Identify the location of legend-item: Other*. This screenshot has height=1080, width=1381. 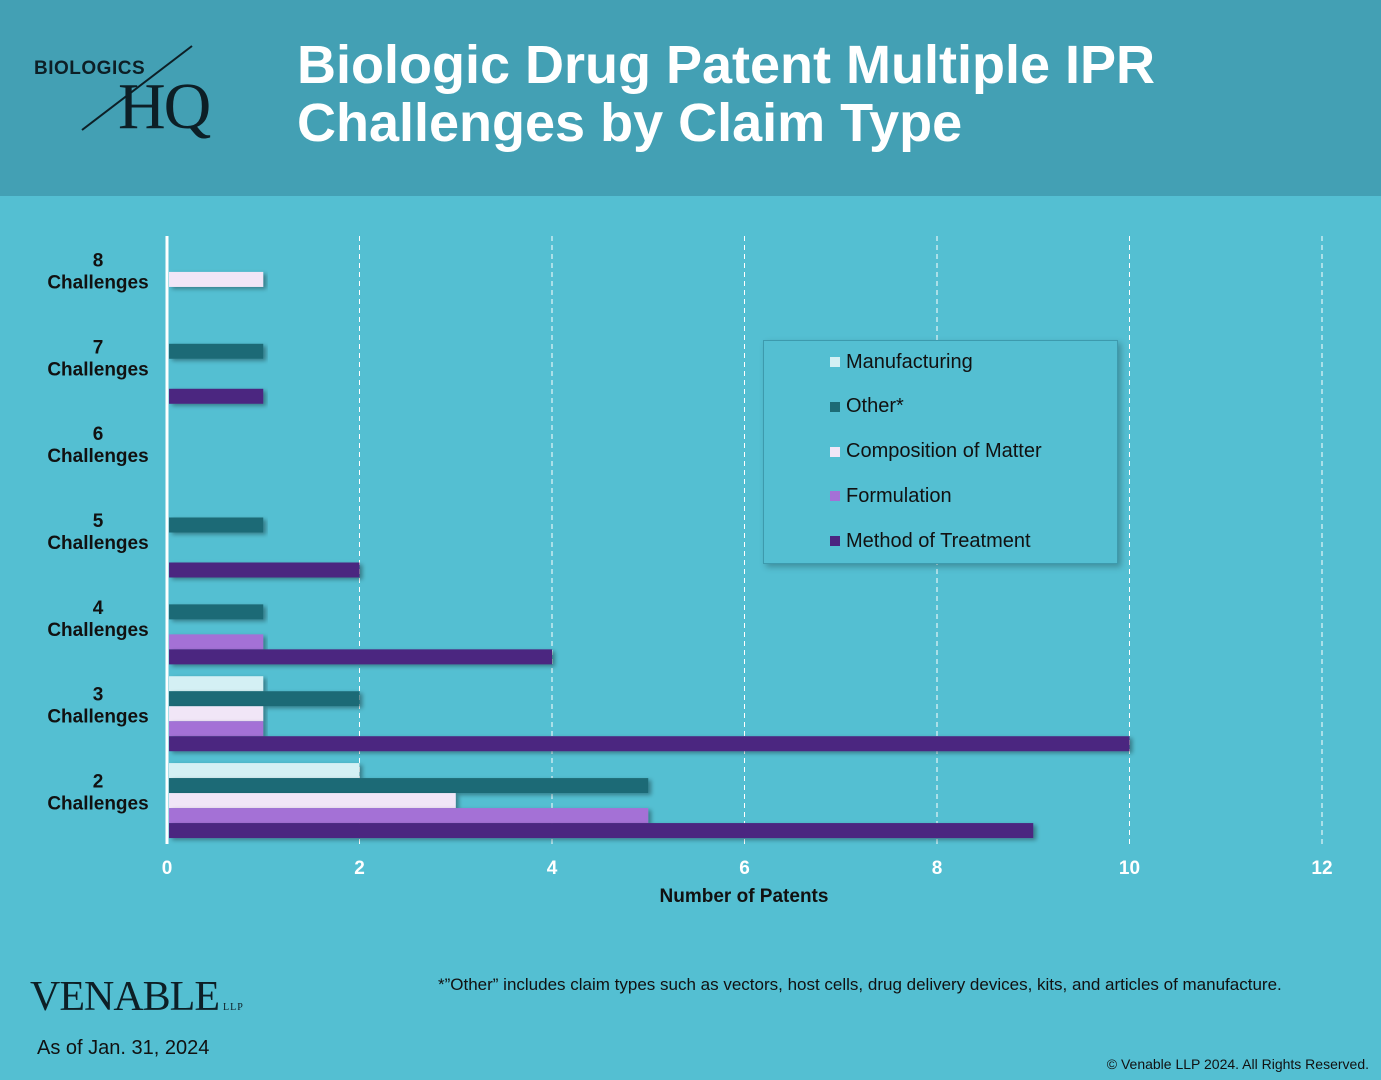
(867, 406).